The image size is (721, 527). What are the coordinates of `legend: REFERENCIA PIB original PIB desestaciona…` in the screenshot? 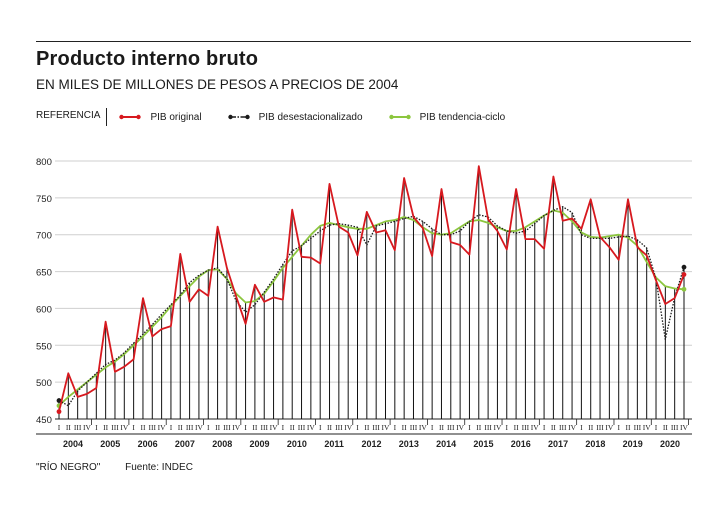 It's located at (283, 117).